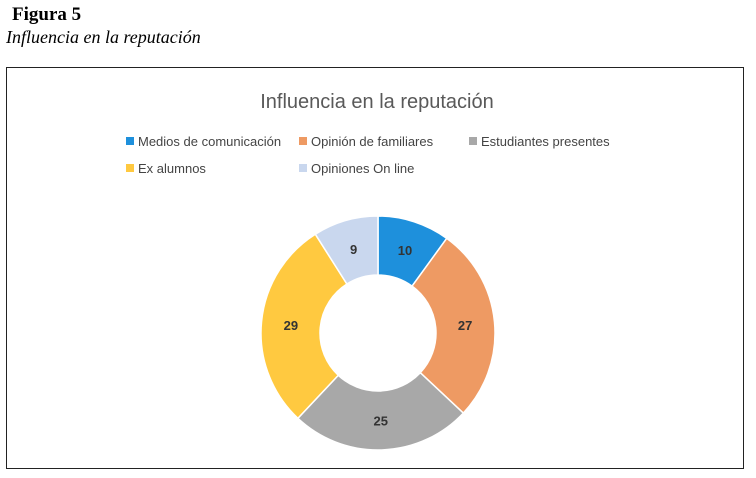 Image resolution: width=756 pixels, height=478 pixels. Describe the element at coordinates (381, 420) in the screenshot. I see `data-label-estudiantes-presentes: 25` at that location.